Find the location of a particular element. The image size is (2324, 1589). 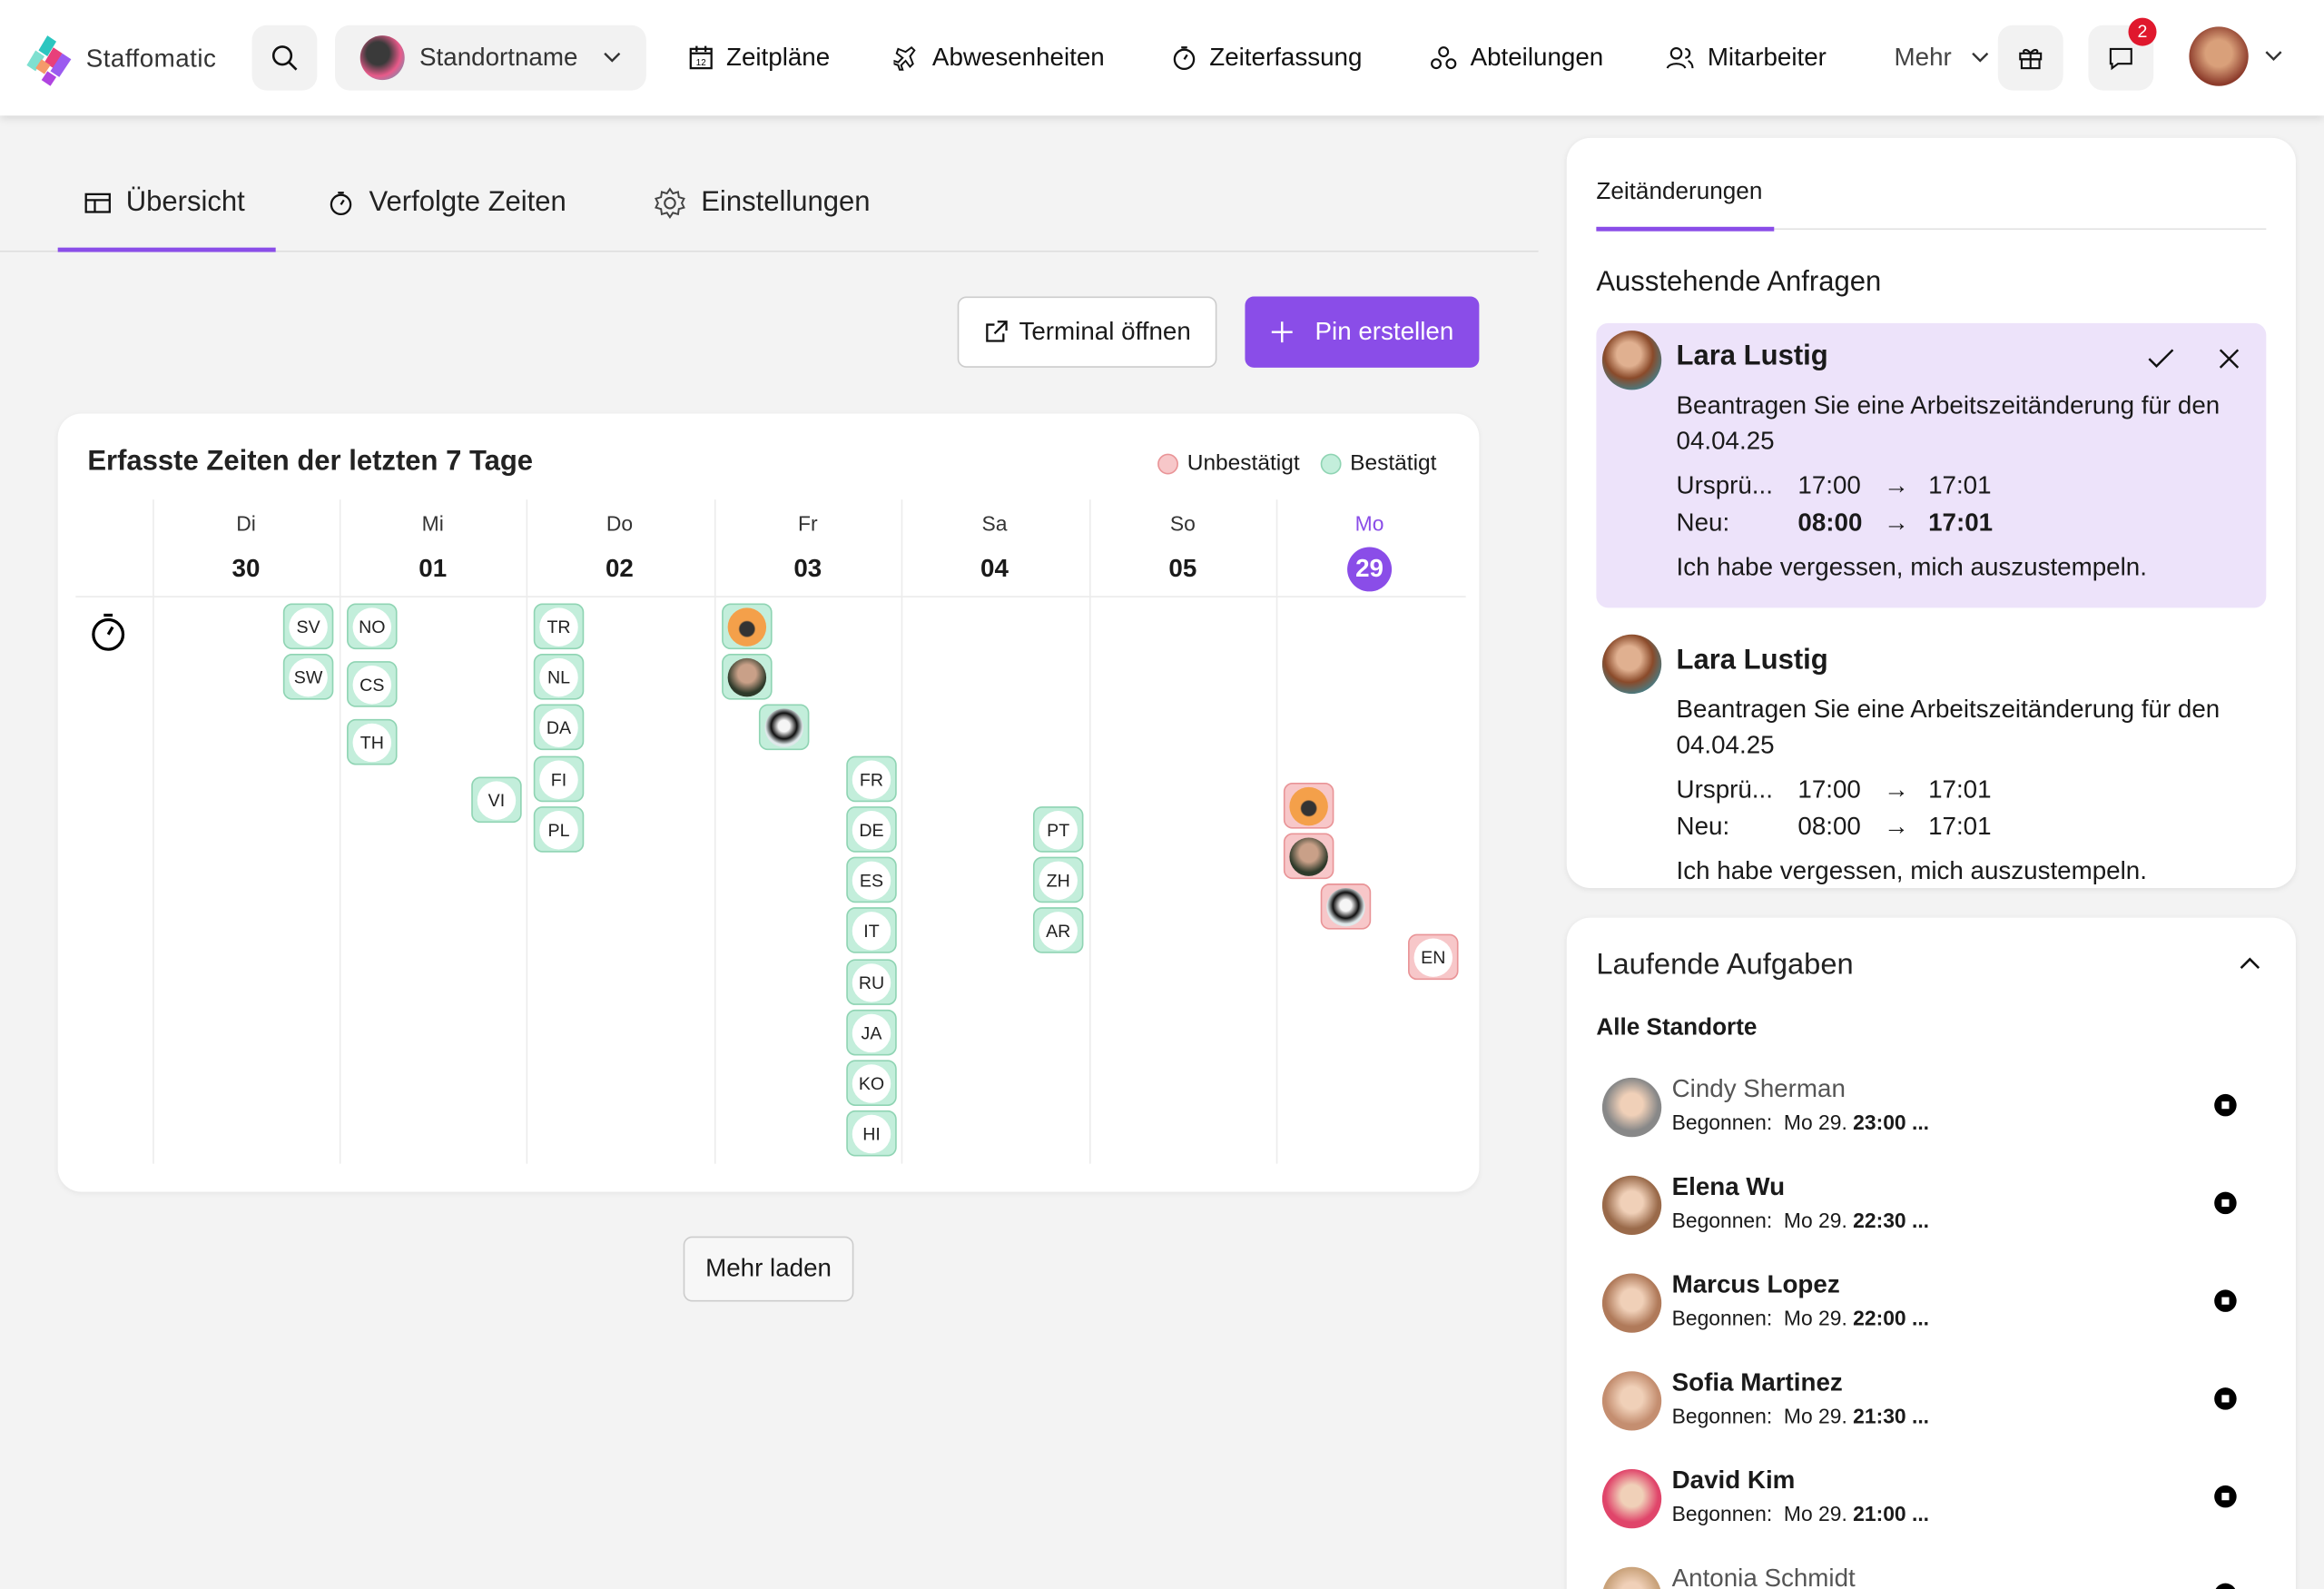

employee-initials: IT is located at coordinates (871, 930).